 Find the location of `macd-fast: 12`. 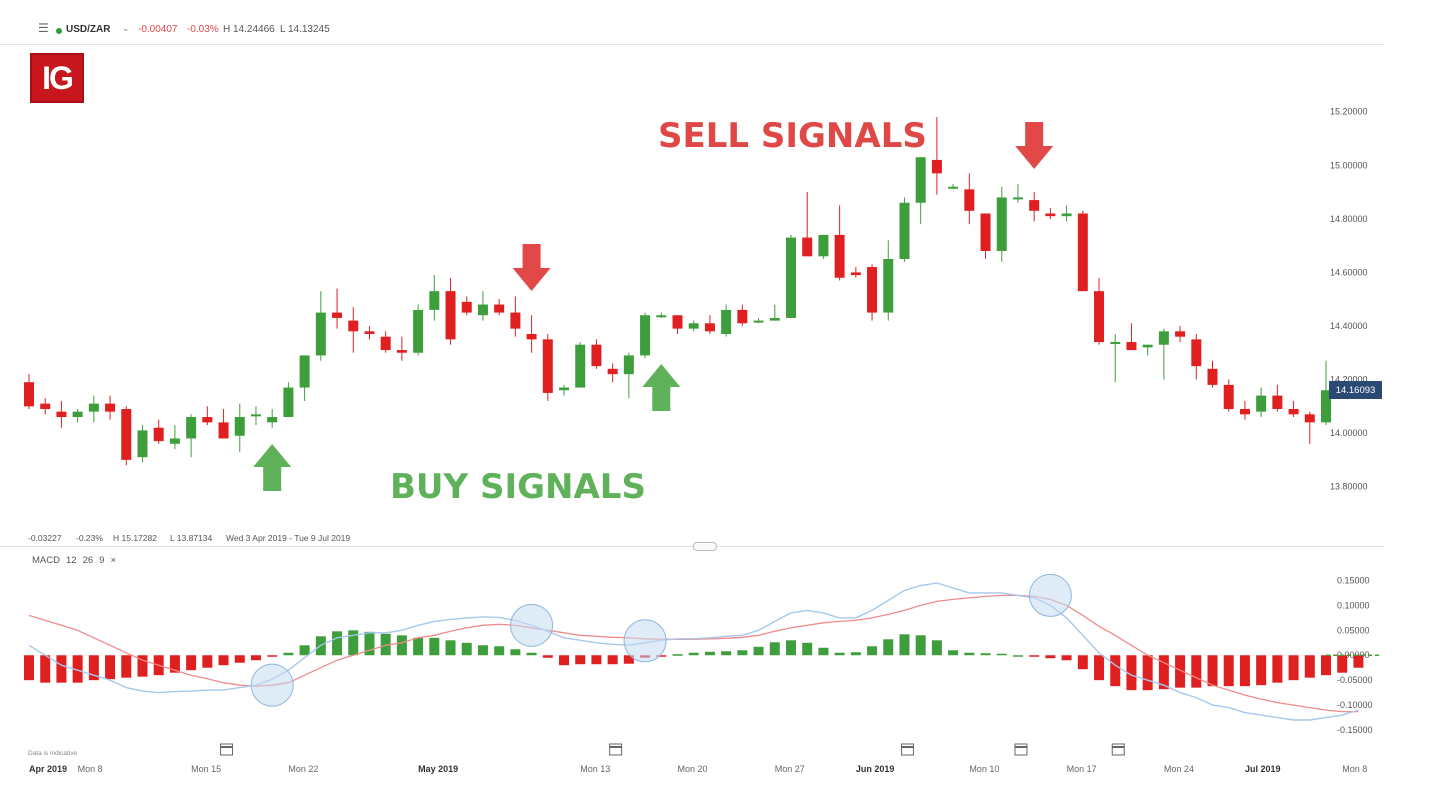

macd-fast: 12 is located at coordinates (71, 560).